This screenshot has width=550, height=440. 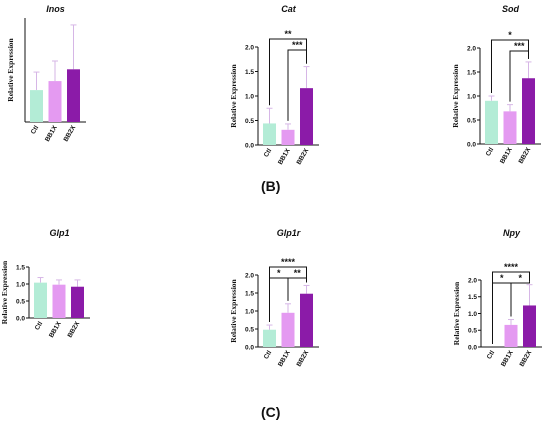 What do you see at coordinates (512, 233) in the screenshot?
I see `chart-title: Npy` at bounding box center [512, 233].